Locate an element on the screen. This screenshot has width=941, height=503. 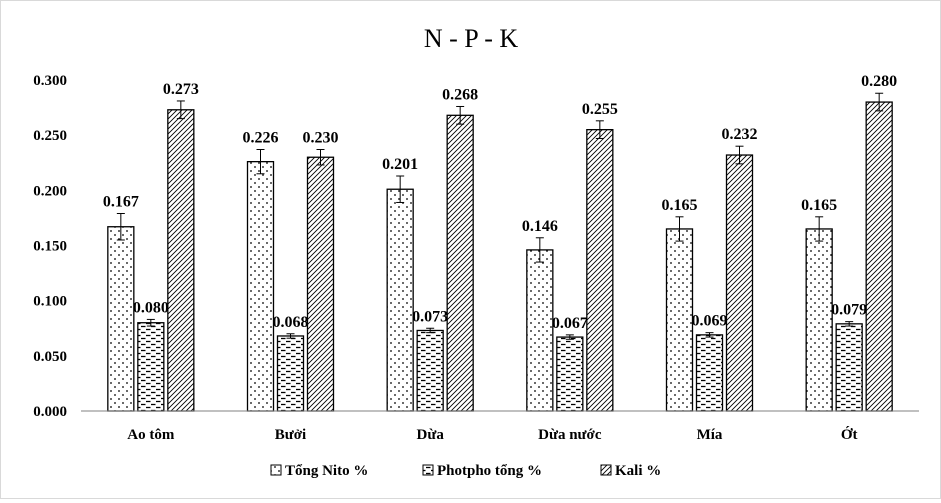
data-label: 0.268 is located at coordinates (460, 94).